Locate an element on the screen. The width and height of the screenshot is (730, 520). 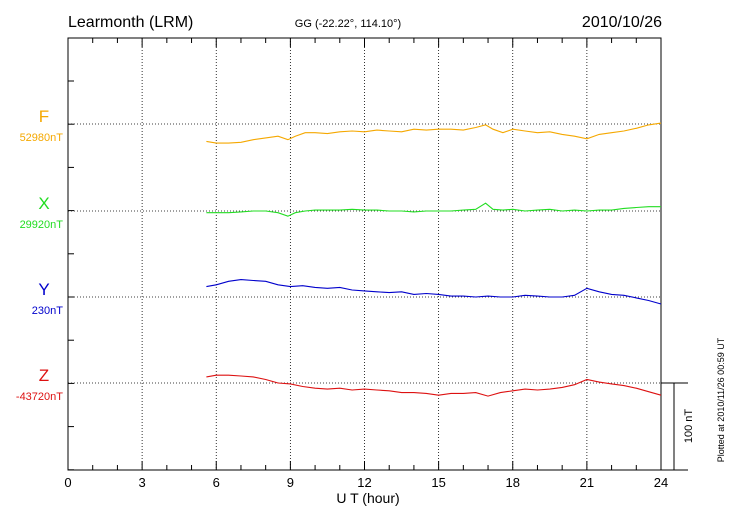
series-baseline-label-F: 52980nT is located at coordinates (42, 138).